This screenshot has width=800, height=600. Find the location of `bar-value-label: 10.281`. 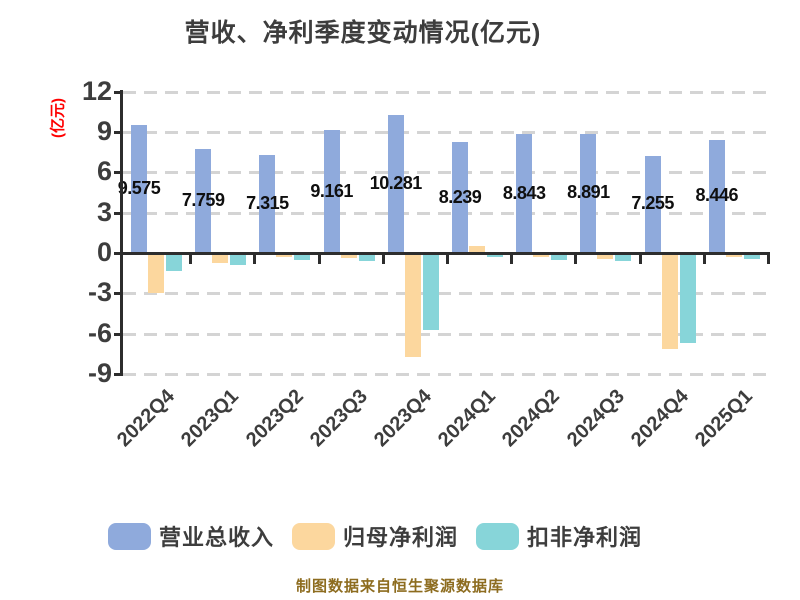

bar-value-label: 10.281 is located at coordinates (396, 183).